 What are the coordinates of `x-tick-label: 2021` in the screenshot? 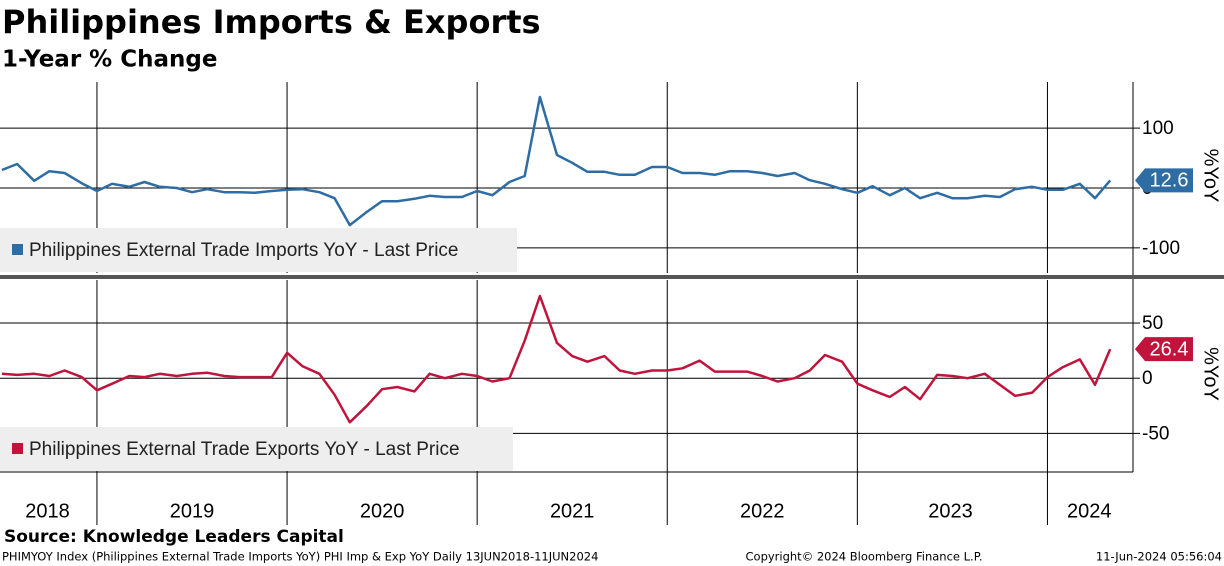 It's located at (572, 511).